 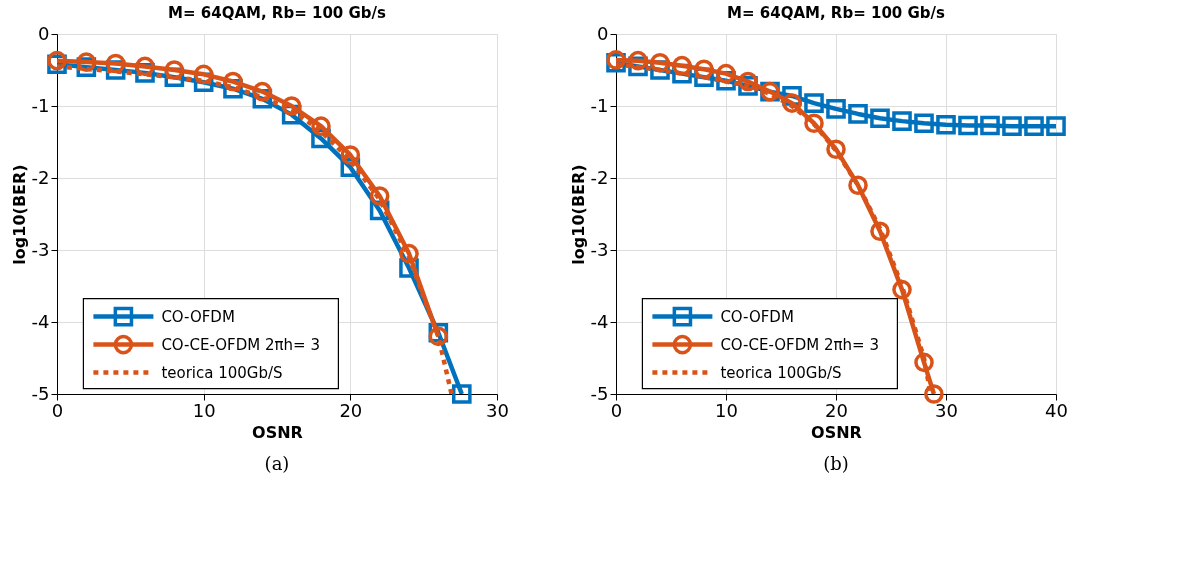 I want to click on text: (a), so click(x=277, y=463).